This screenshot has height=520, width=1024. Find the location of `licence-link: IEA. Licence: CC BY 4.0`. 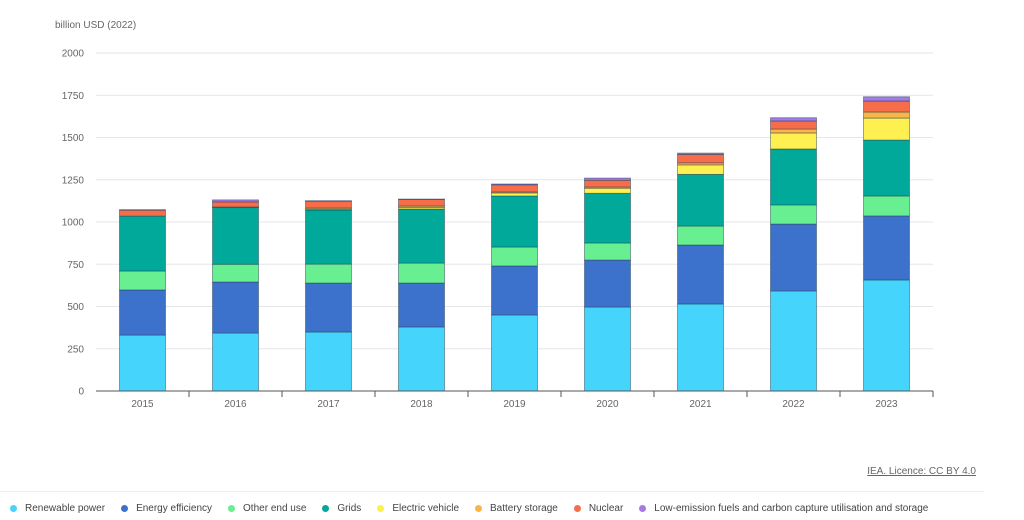

licence-link: IEA. Licence: CC BY 4.0 is located at coordinates (921, 471).